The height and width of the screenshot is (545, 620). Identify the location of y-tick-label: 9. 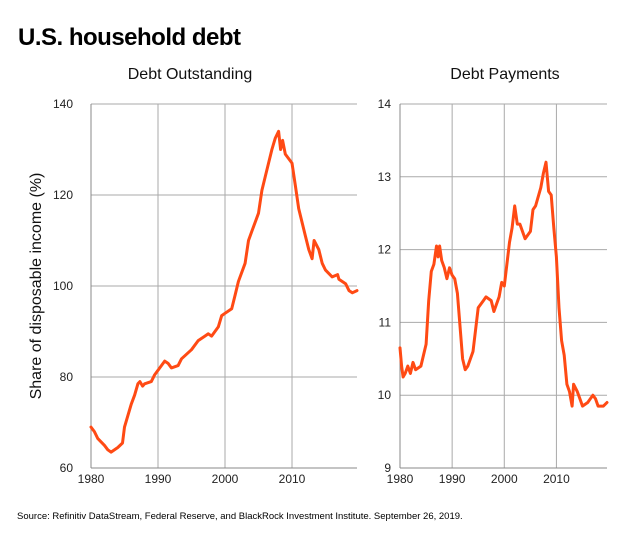
(387, 468).